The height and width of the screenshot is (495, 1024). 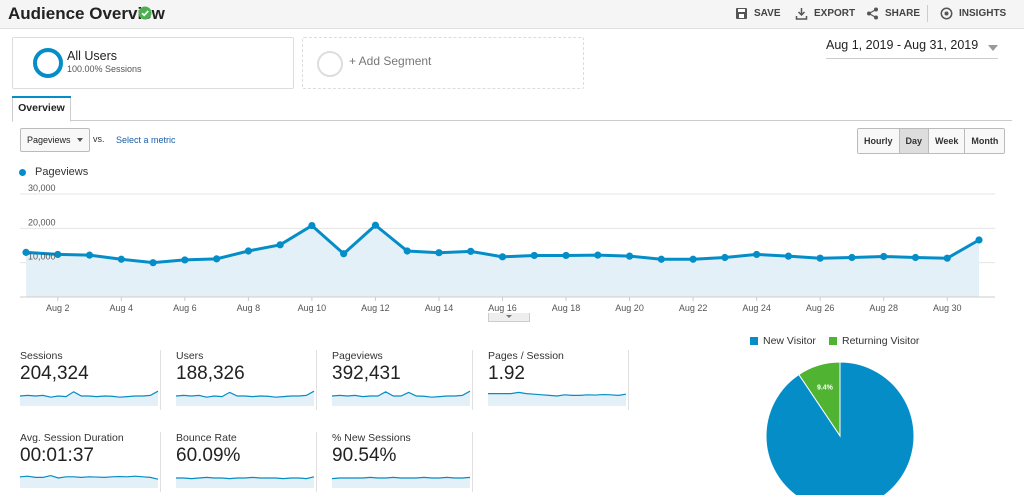 I want to click on x-tick-label: Aug 28, so click(x=883, y=308).